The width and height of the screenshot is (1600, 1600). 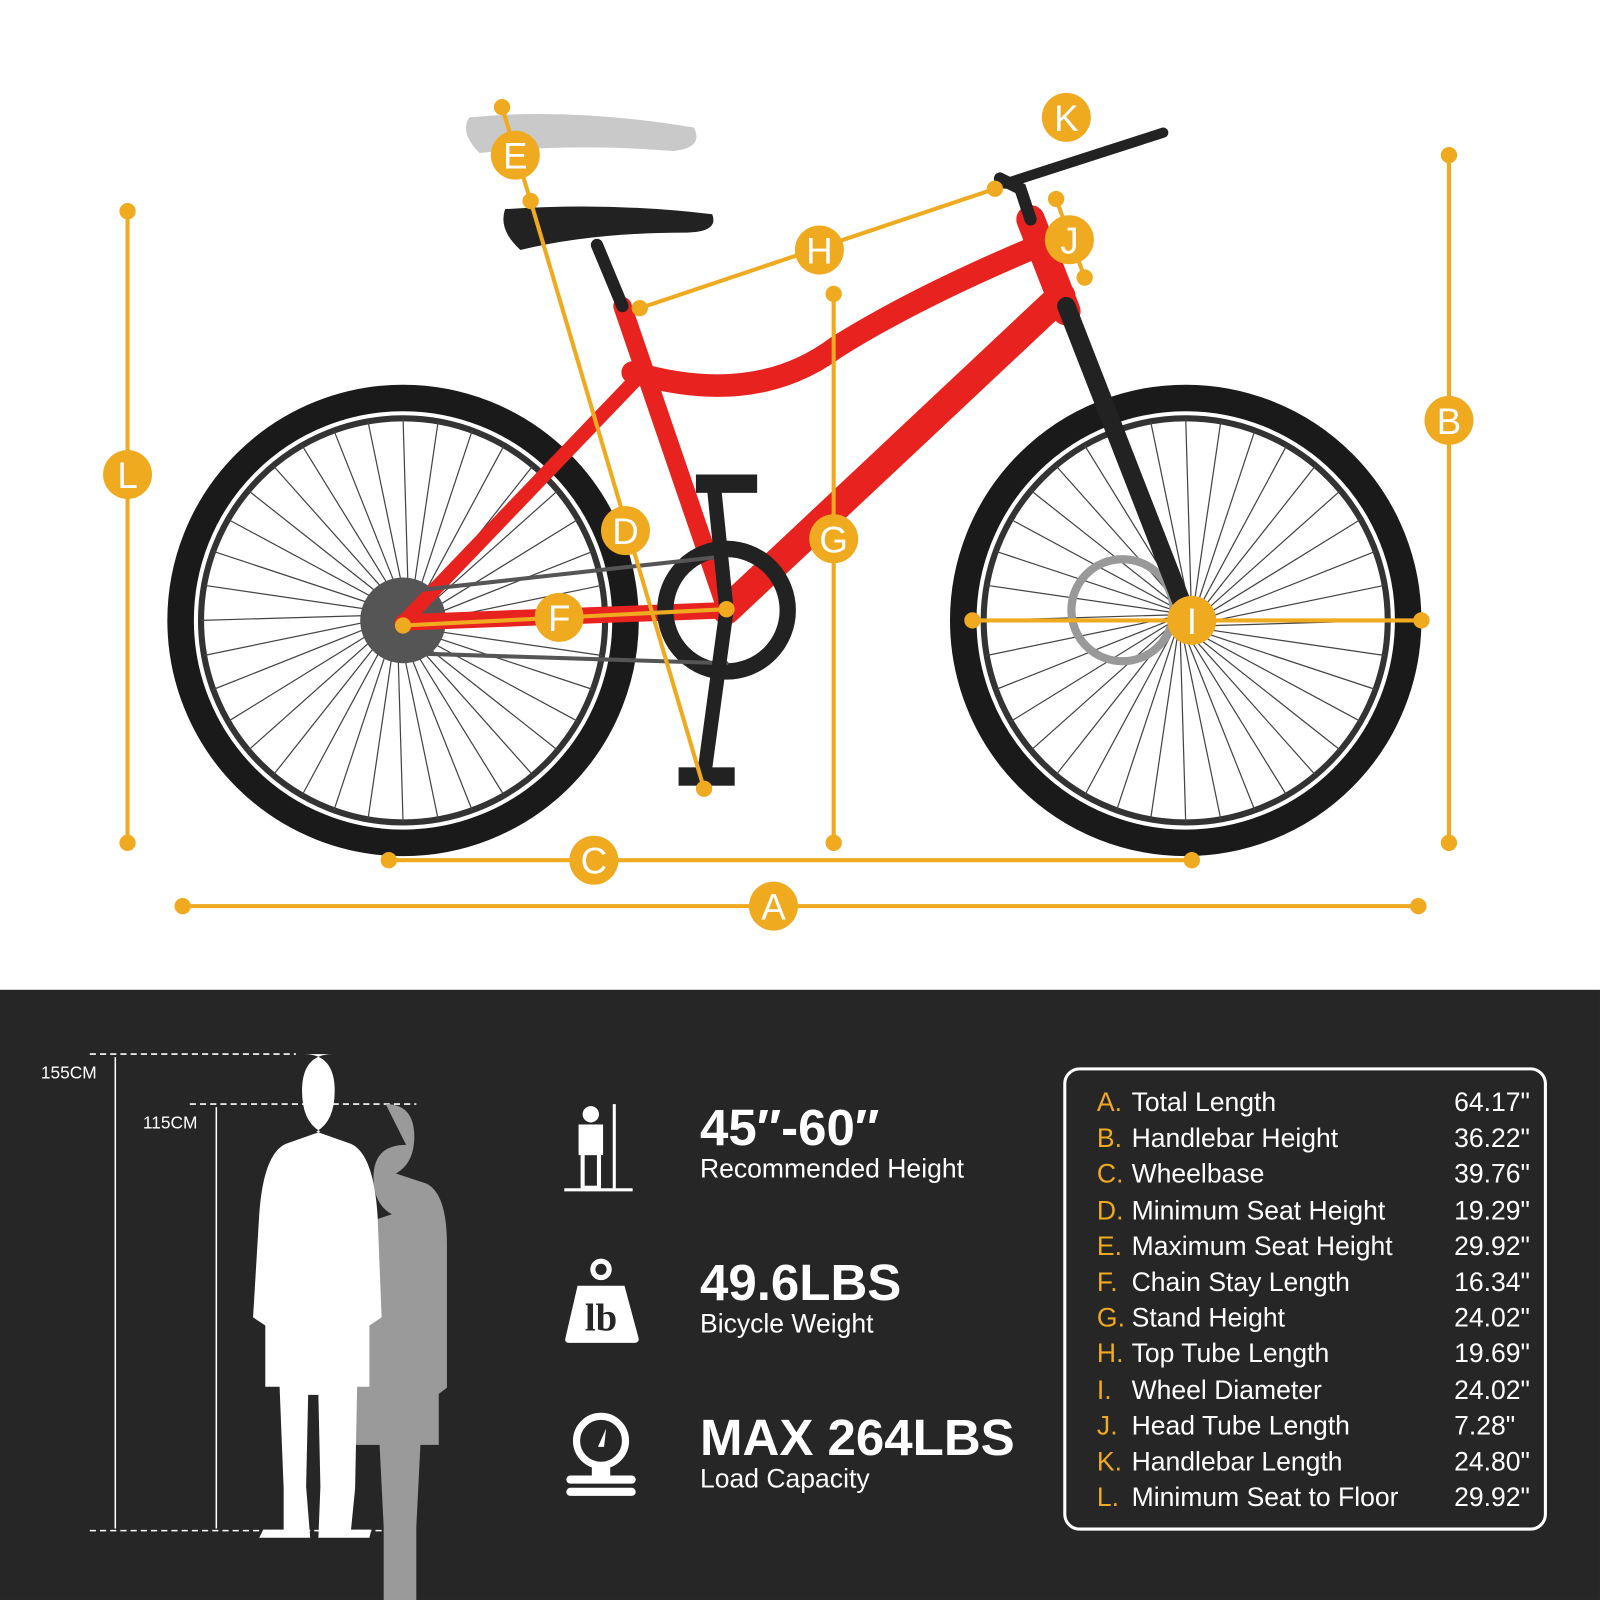 I want to click on badge-c: C, so click(x=594, y=860).